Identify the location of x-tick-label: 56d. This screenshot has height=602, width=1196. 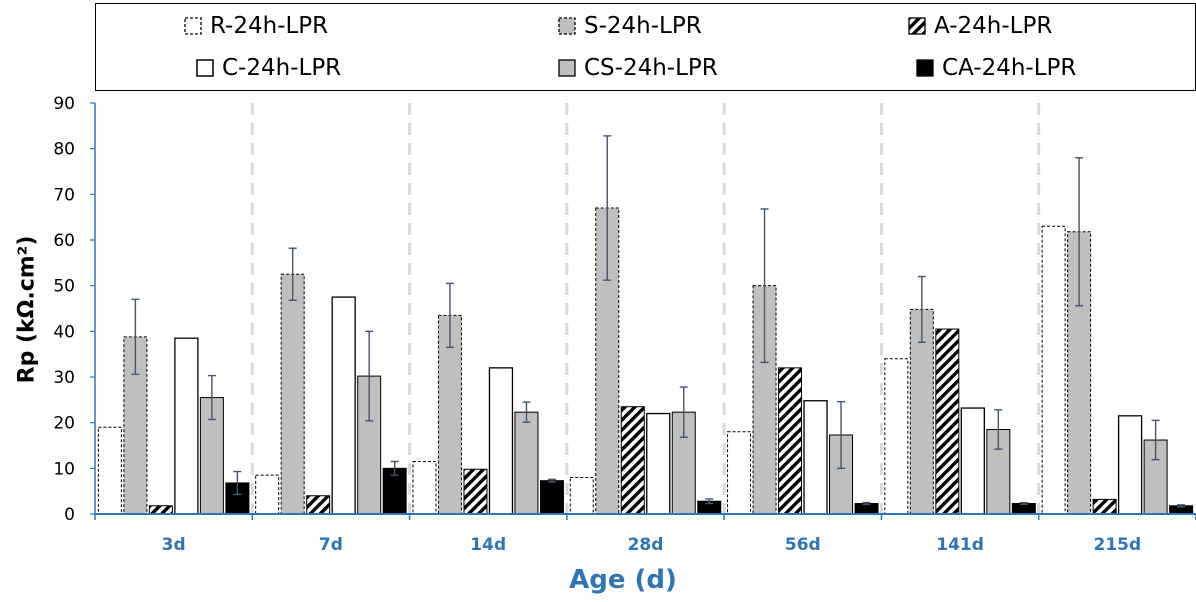
(803, 545).